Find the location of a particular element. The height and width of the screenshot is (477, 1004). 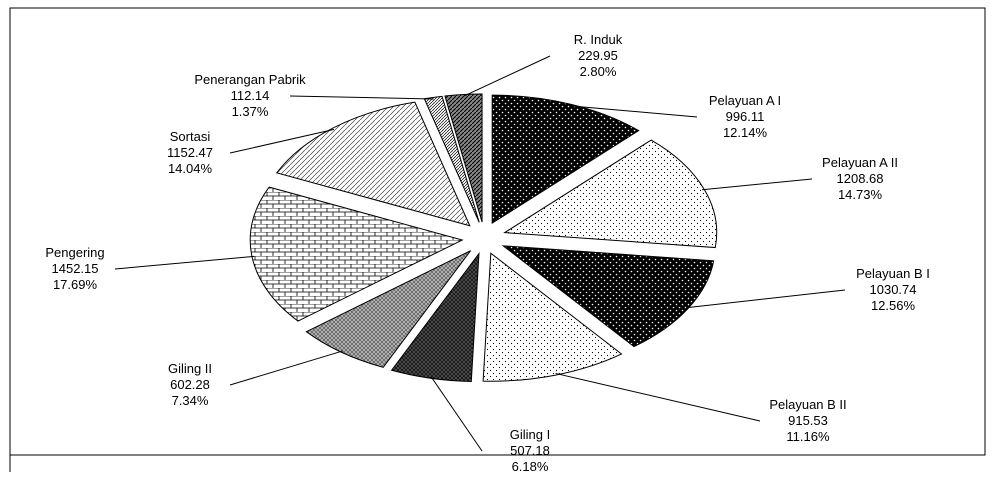

slice-percent: 14.04% is located at coordinates (190, 168).